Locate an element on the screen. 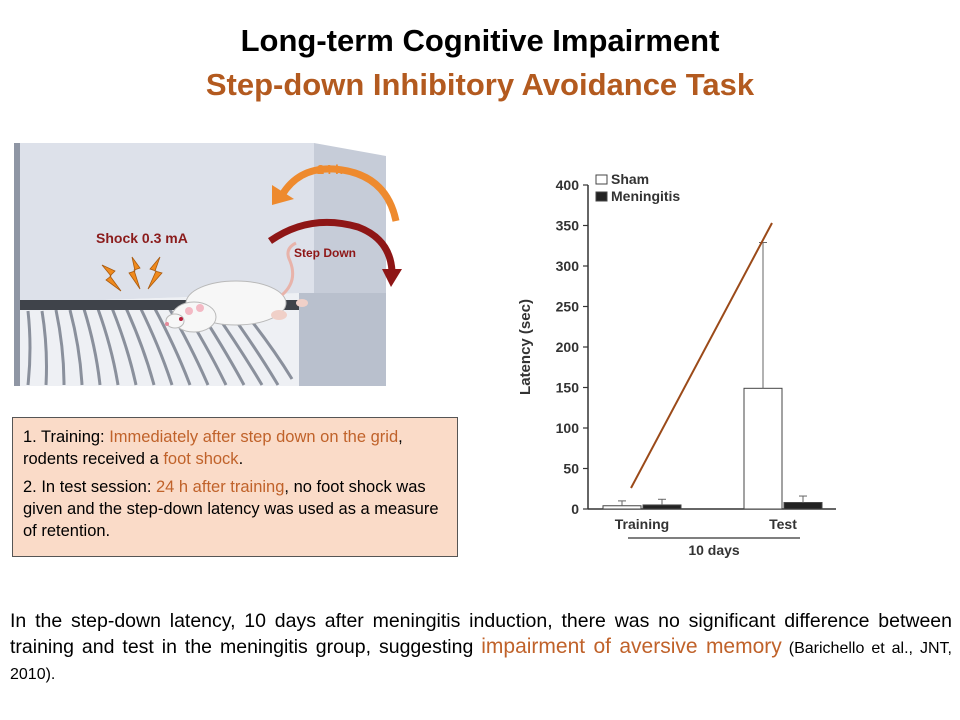 The width and height of the screenshot is (960, 720). shock-label: Shock 0.3 mA is located at coordinates (142, 238).